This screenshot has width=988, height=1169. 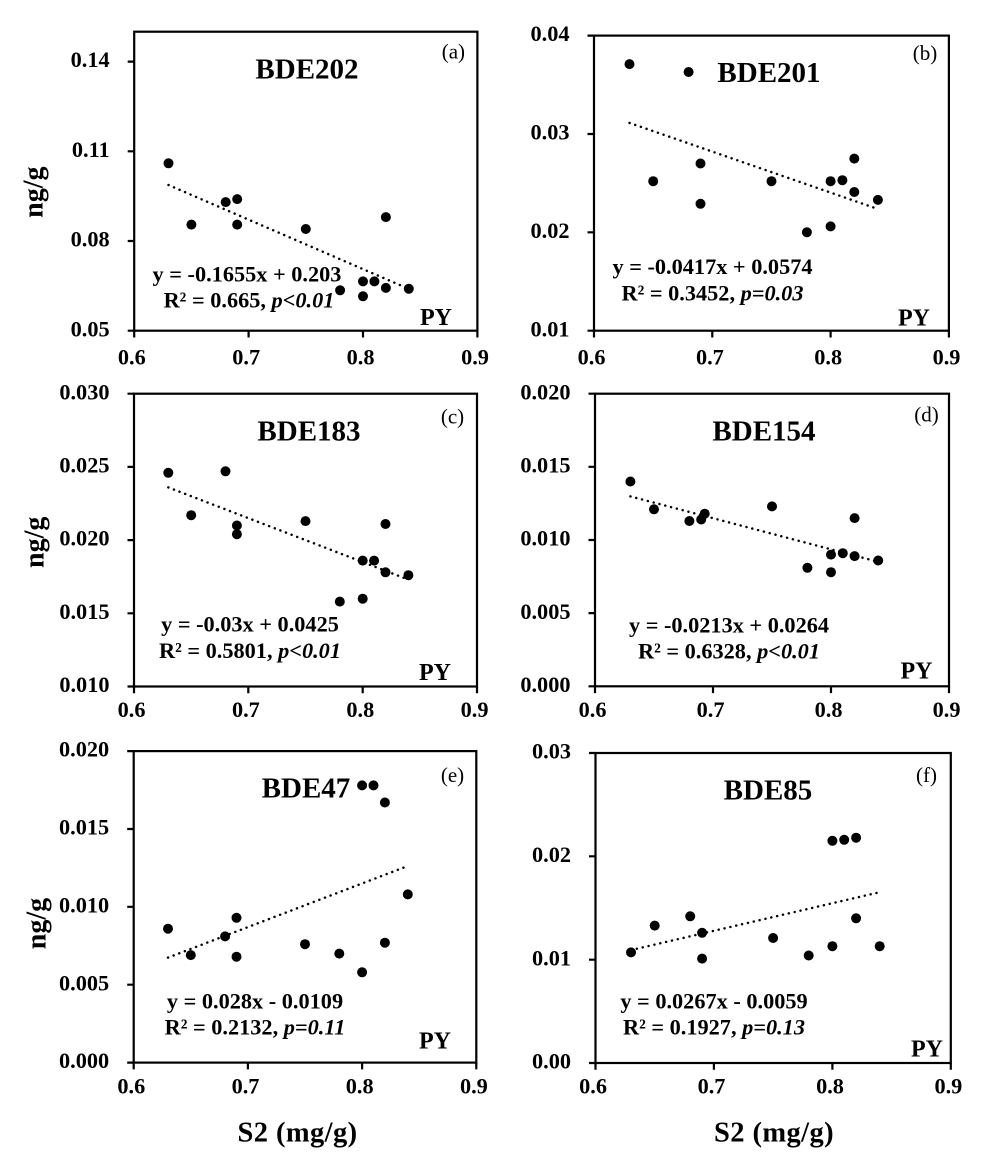 What do you see at coordinates (250, 650) in the screenshot?
I see `svg-text: R² = 0.5801, p<0.01` at bounding box center [250, 650].